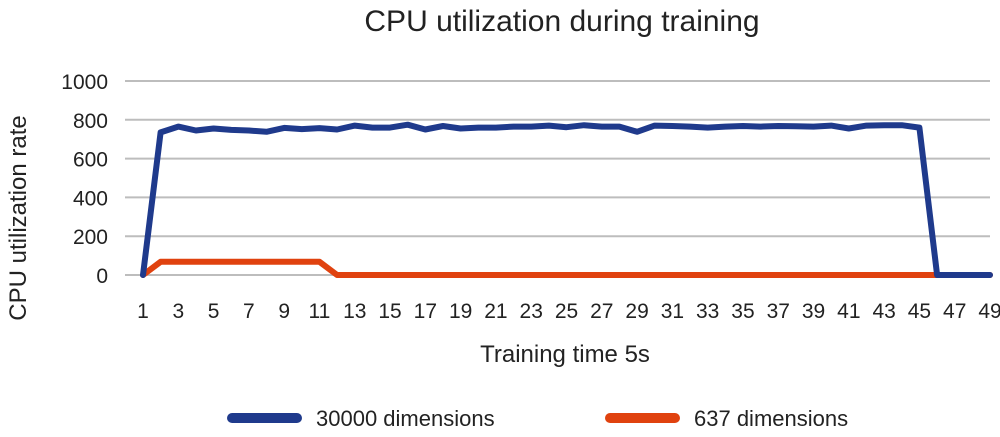  What do you see at coordinates (90, 160) in the screenshot?
I see `y-tick-label: 600` at bounding box center [90, 160].